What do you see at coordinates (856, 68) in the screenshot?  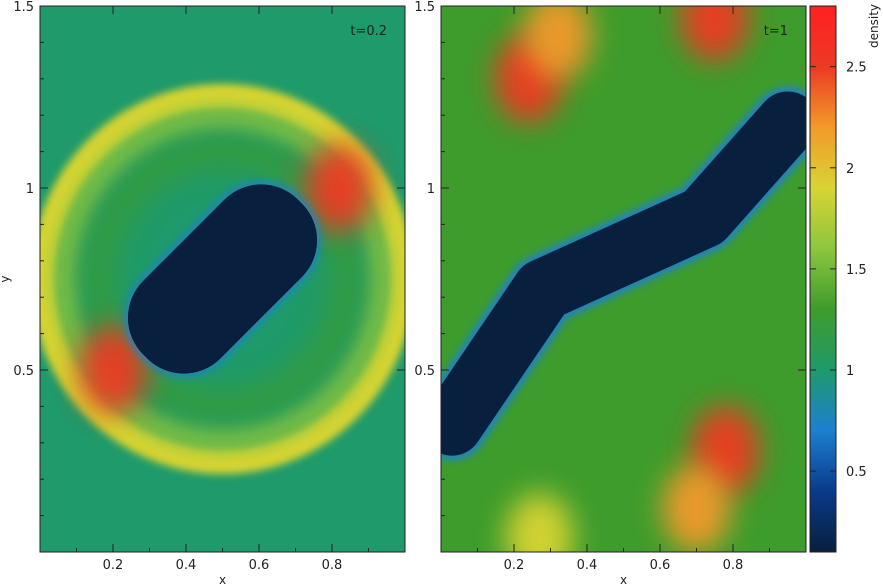 I see `colorbar-tick-label: 2.5` at bounding box center [856, 68].